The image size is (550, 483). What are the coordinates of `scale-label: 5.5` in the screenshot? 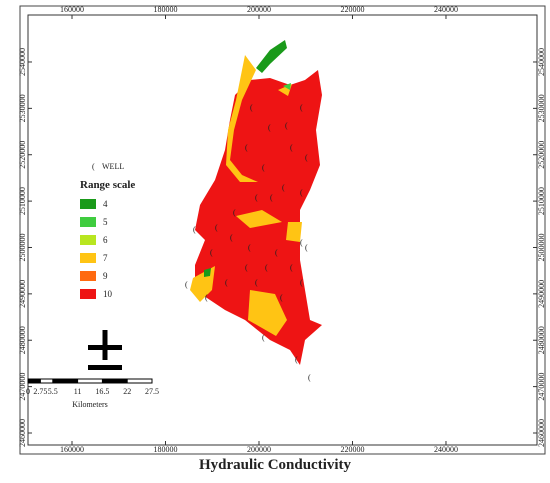 It's located at (53, 391).